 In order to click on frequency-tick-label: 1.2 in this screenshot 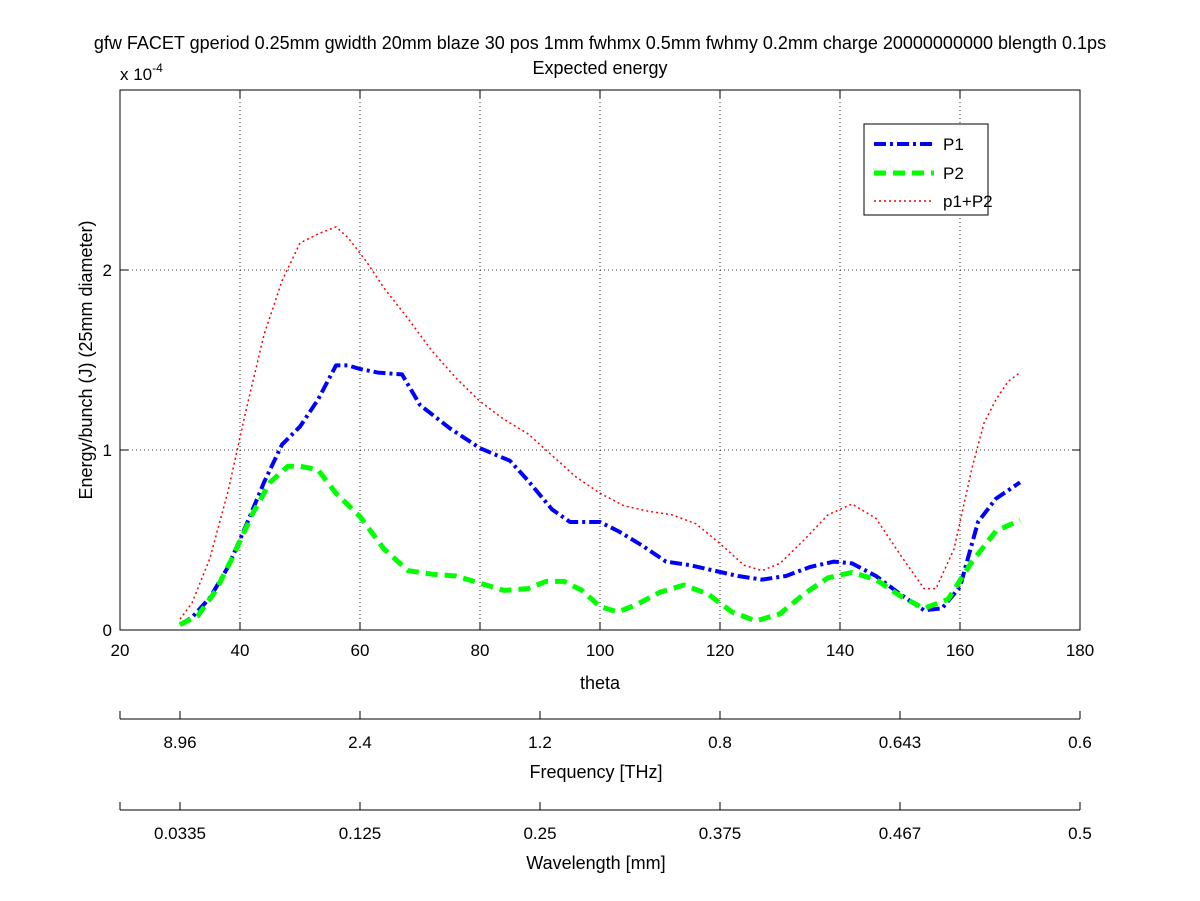, I will do `click(540, 742)`.